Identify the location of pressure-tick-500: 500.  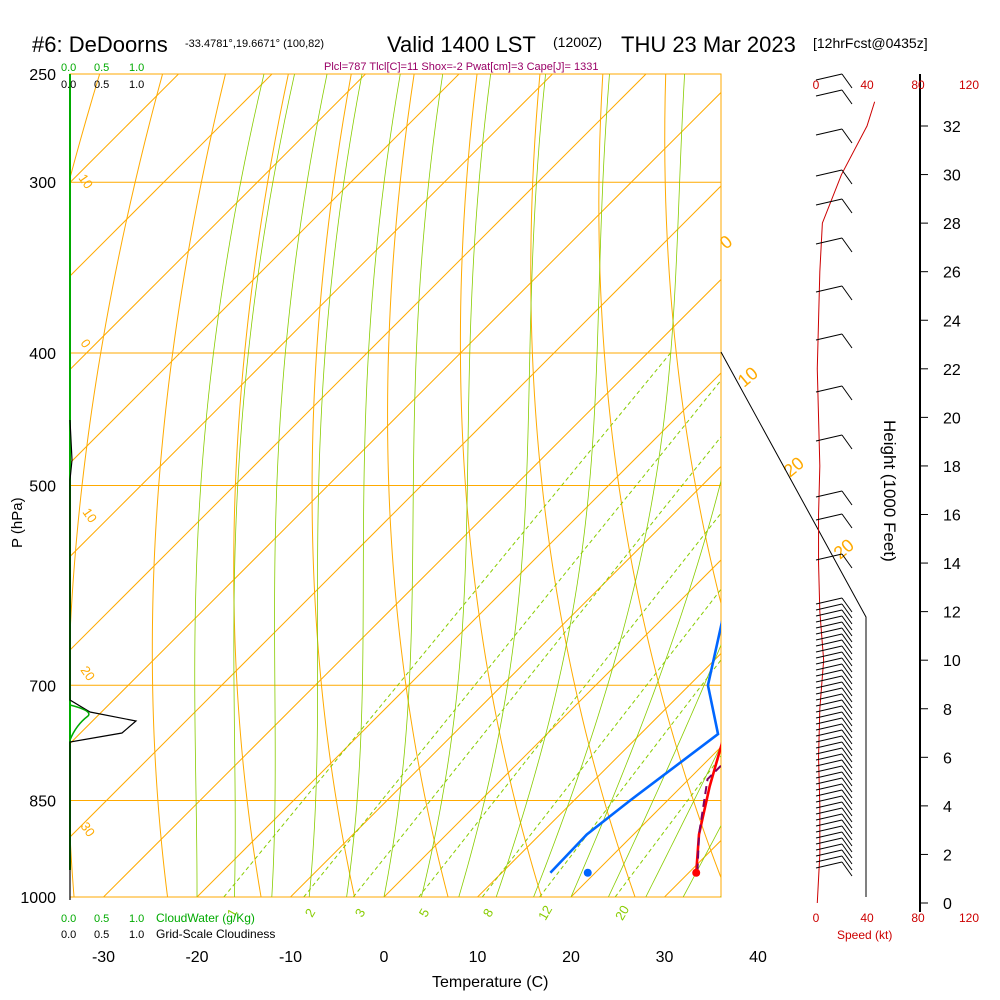
(42, 487).